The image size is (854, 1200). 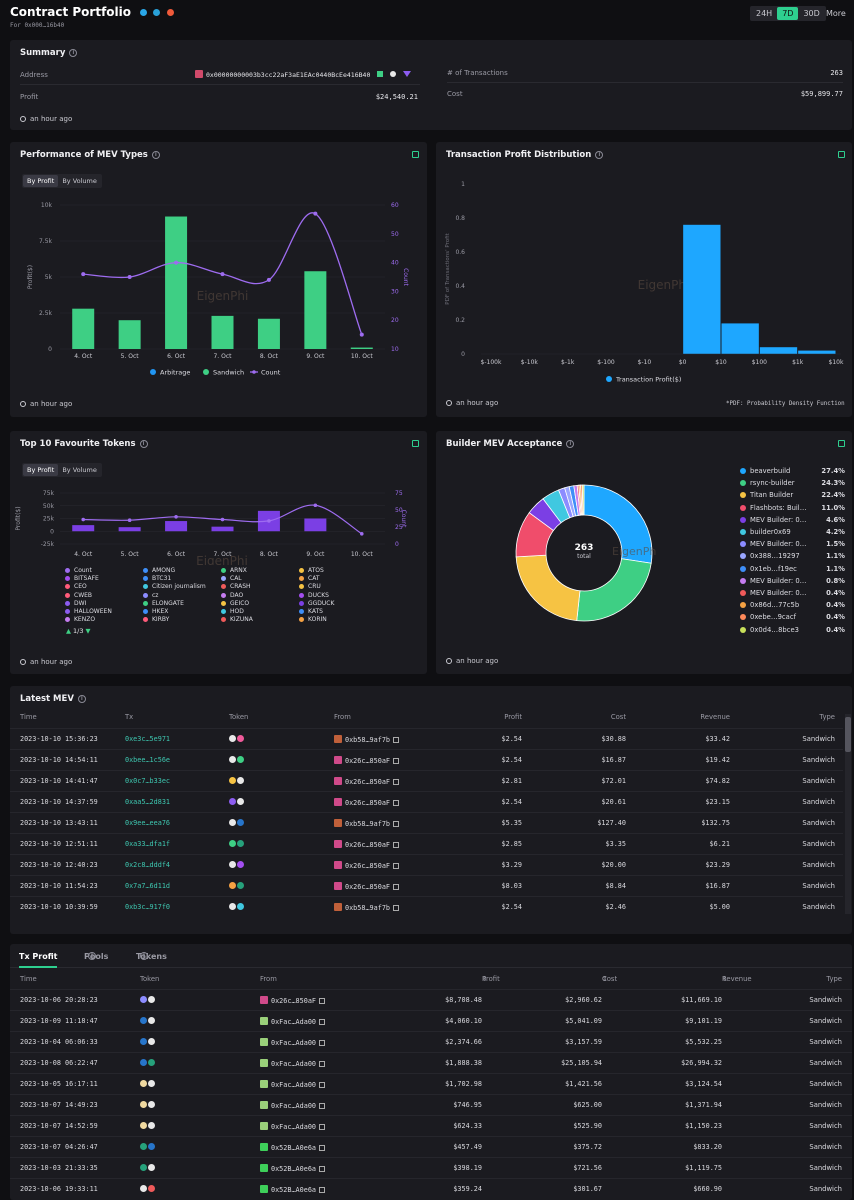 What do you see at coordinates (79, 470) in the screenshot?
I see `tab-by-volume: By Volume` at bounding box center [79, 470].